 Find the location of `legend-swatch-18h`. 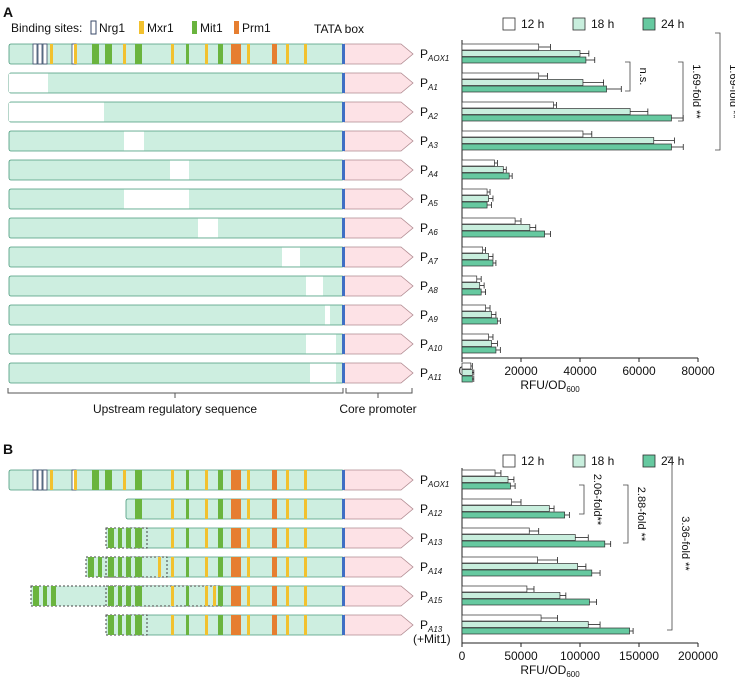

legend-swatch-18h is located at coordinates (579, 24).